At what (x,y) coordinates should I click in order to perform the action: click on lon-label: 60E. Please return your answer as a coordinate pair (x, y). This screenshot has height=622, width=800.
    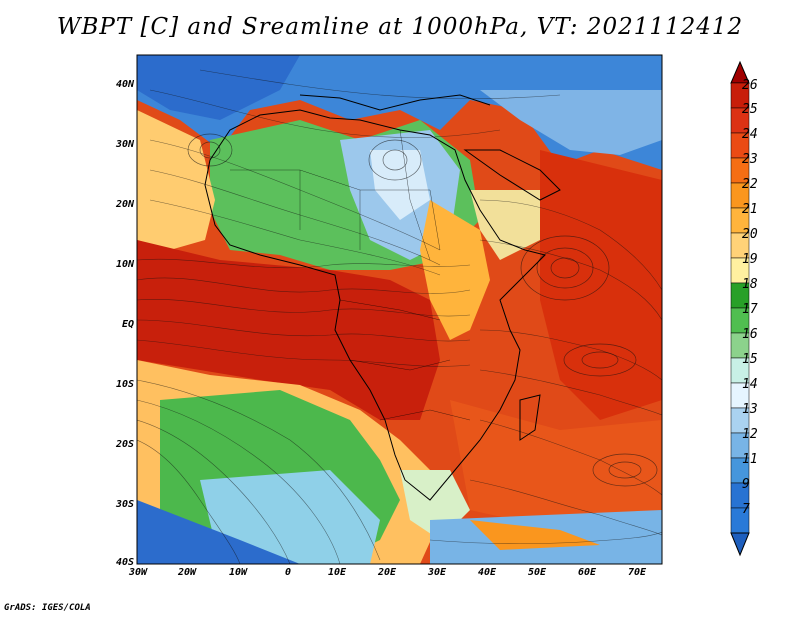
    Looking at the image, I should click on (587, 572).